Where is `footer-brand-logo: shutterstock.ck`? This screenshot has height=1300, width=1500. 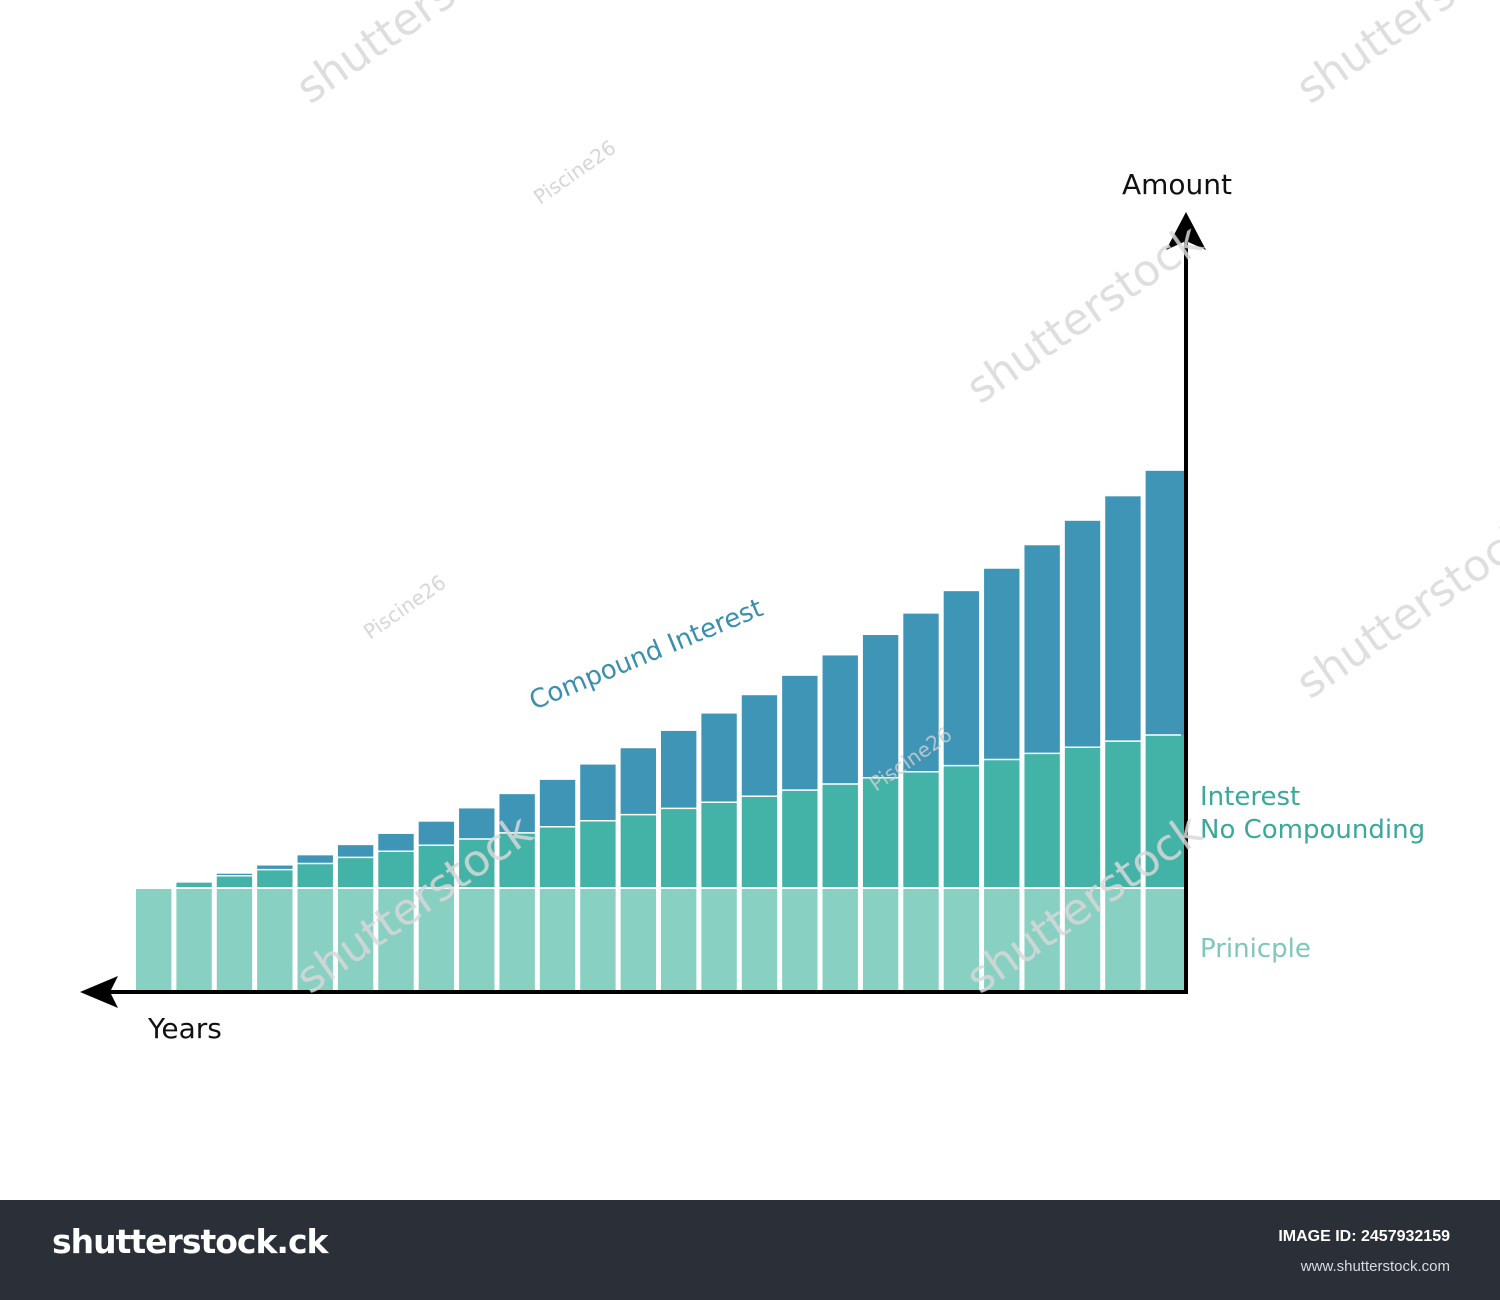 footer-brand-logo: shutterstock.ck is located at coordinates (190, 1241).